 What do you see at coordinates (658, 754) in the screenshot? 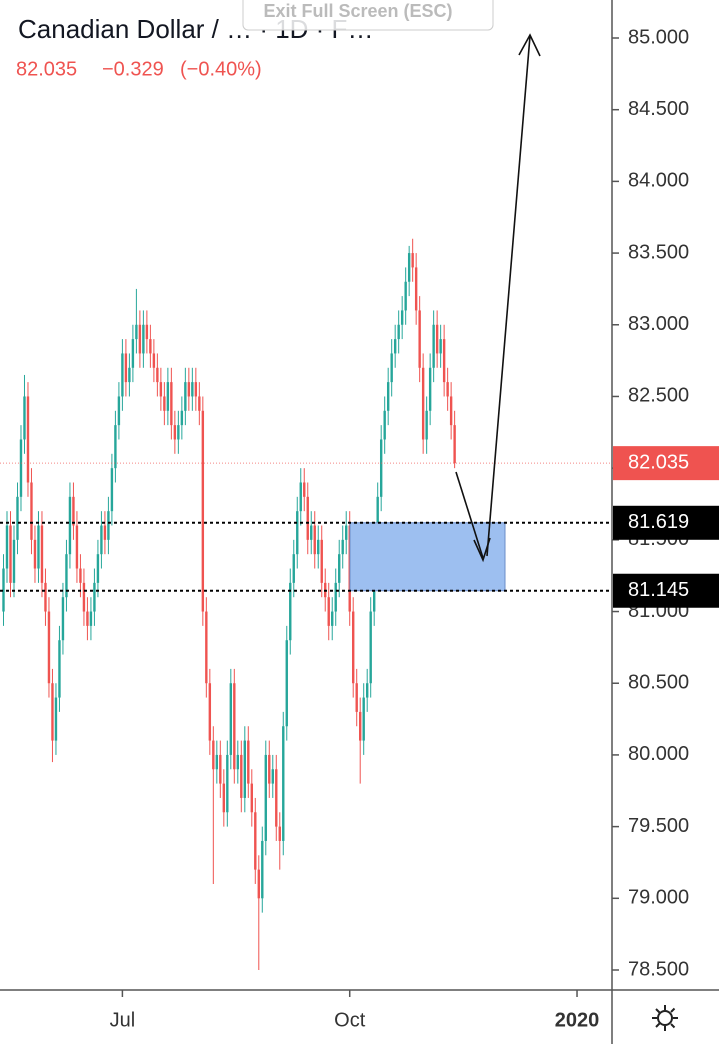
I see `y-tick-label: 80.000` at bounding box center [658, 754].